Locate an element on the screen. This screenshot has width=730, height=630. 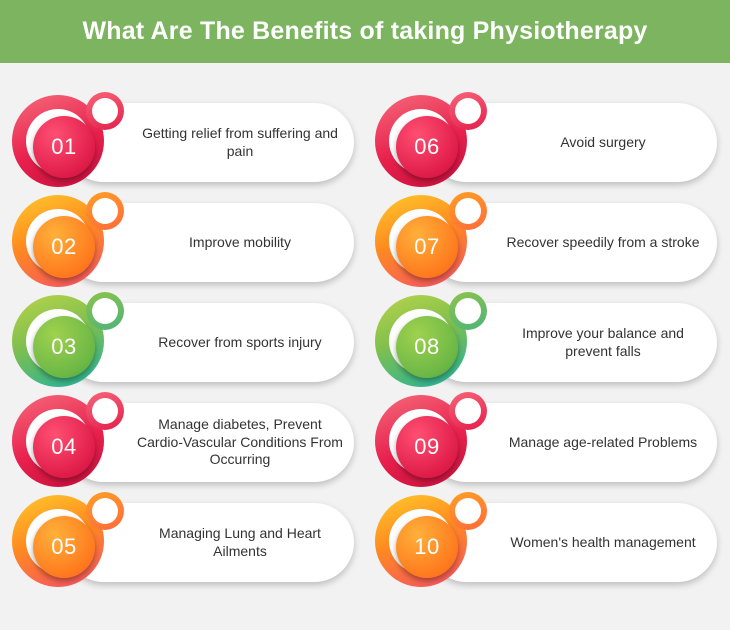
benefit-item-07: 07 Recover speedily from a stroke is located at coordinates (547, 242).